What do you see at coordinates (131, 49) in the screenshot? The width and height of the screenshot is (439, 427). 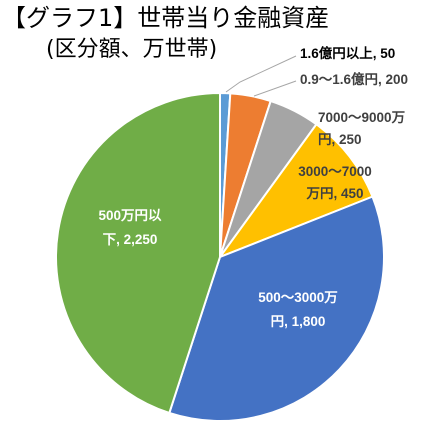 I see `chart-subtitle: (区分額、万世帯)` at bounding box center [131, 49].